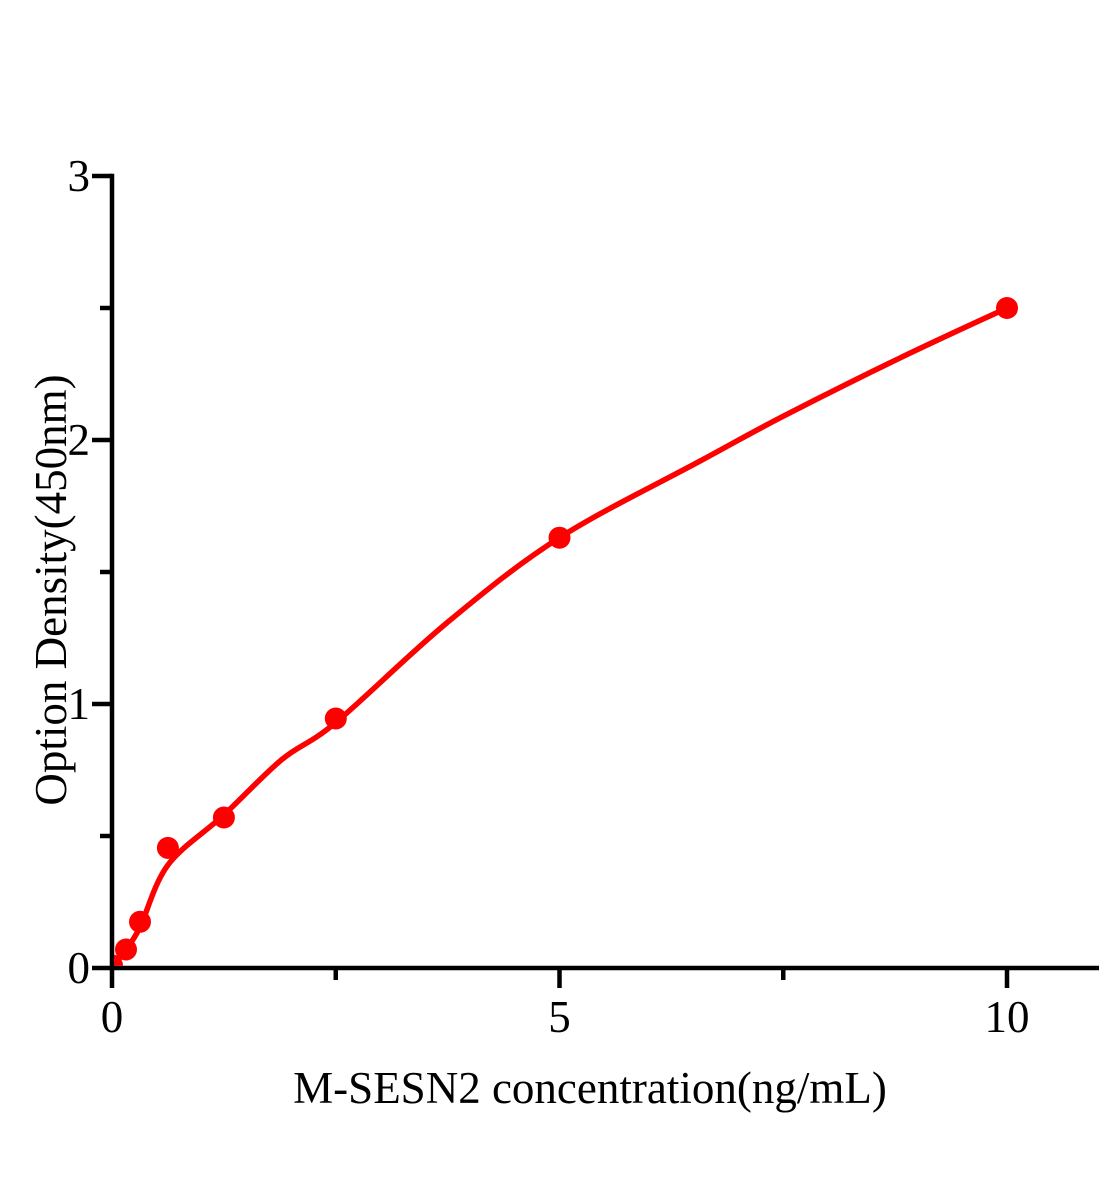  What do you see at coordinates (51, 589) in the screenshot?
I see `y-axis-title: Option Density(450nm)` at bounding box center [51, 589].